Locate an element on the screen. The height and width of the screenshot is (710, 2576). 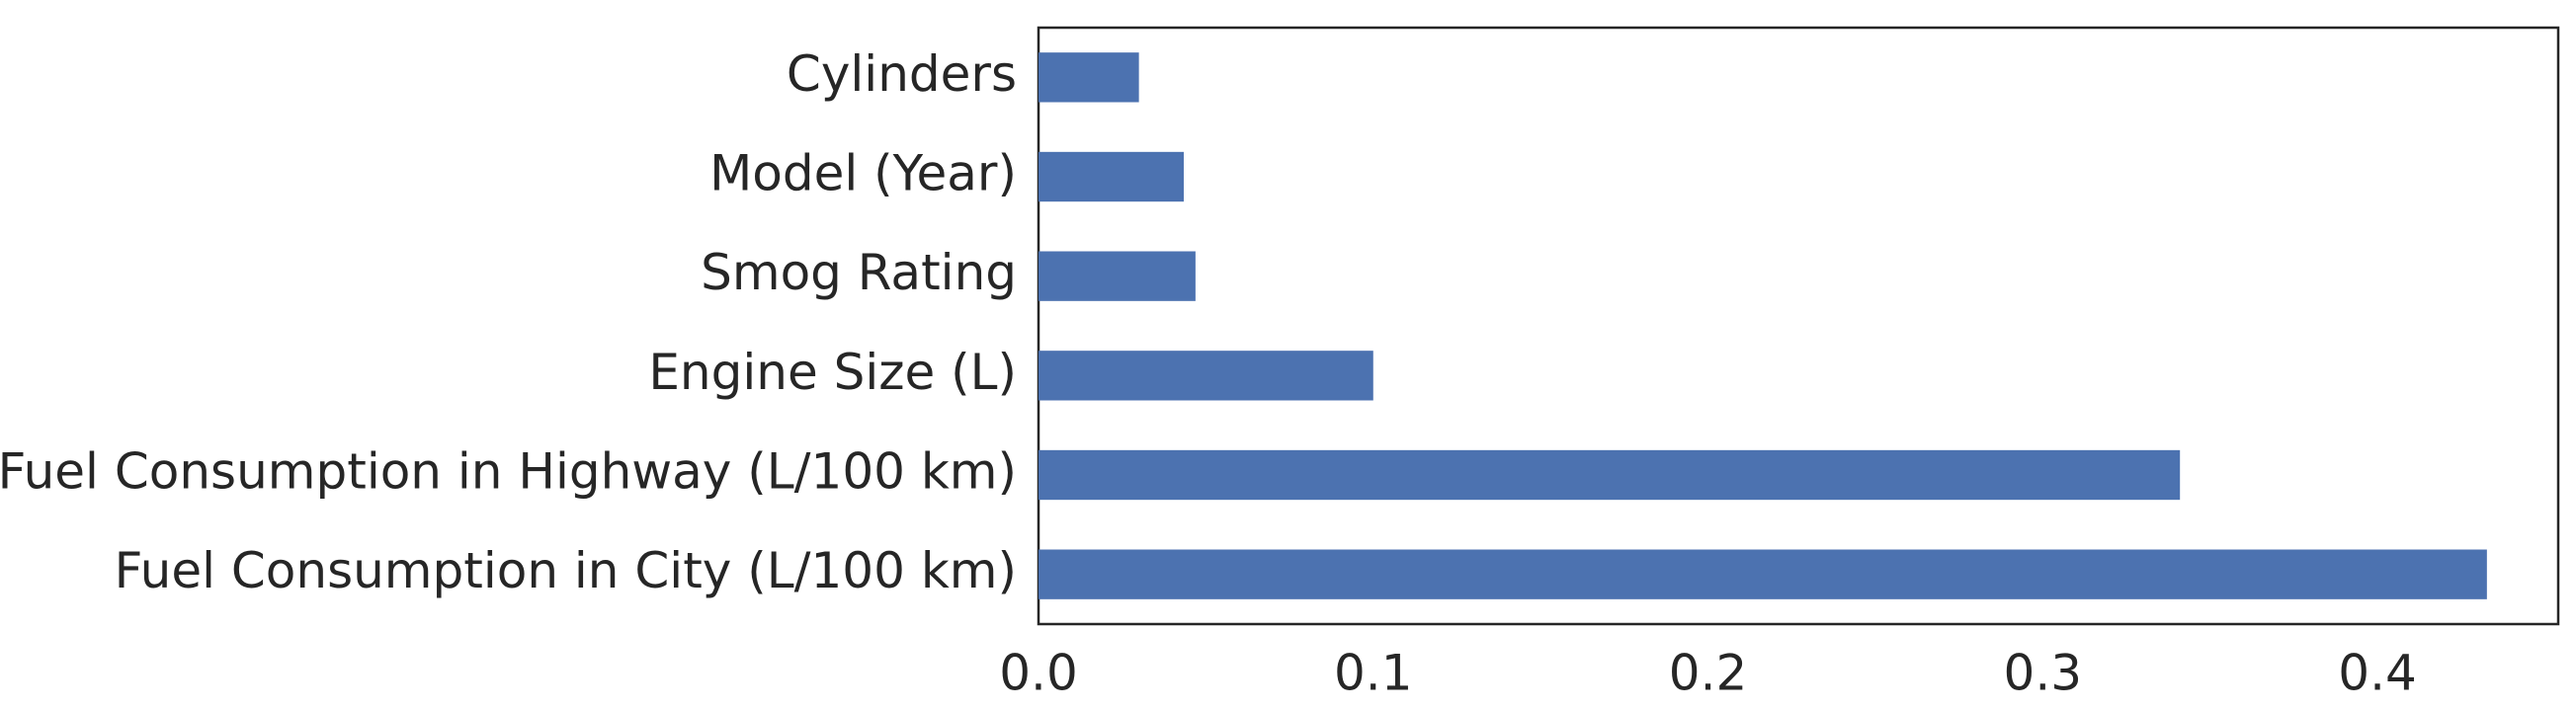
x-tick-label: 0.3 is located at coordinates (2043, 673).